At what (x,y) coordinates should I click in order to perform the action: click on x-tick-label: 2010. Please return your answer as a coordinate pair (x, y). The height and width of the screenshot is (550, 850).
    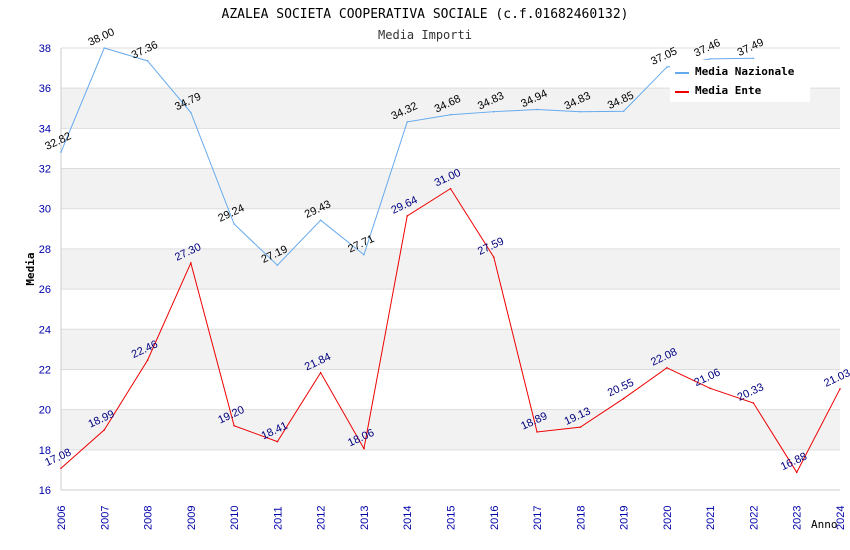
    Looking at the image, I should click on (235, 518).